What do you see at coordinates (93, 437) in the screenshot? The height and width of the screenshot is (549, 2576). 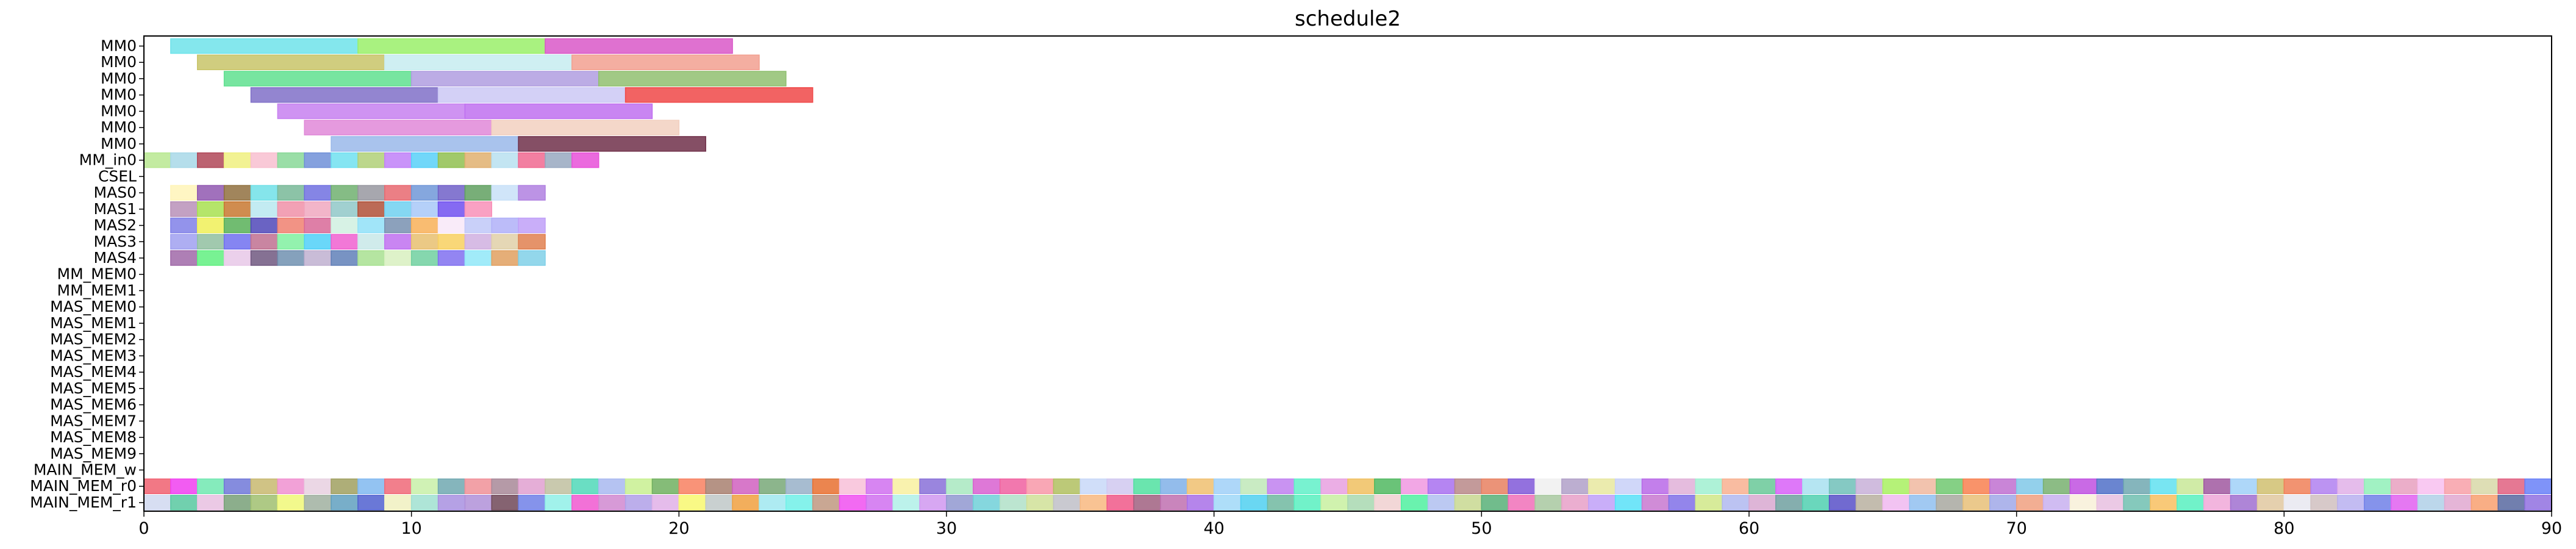 I see `y-tick-label: MAS_MEM8` at bounding box center [93, 437].